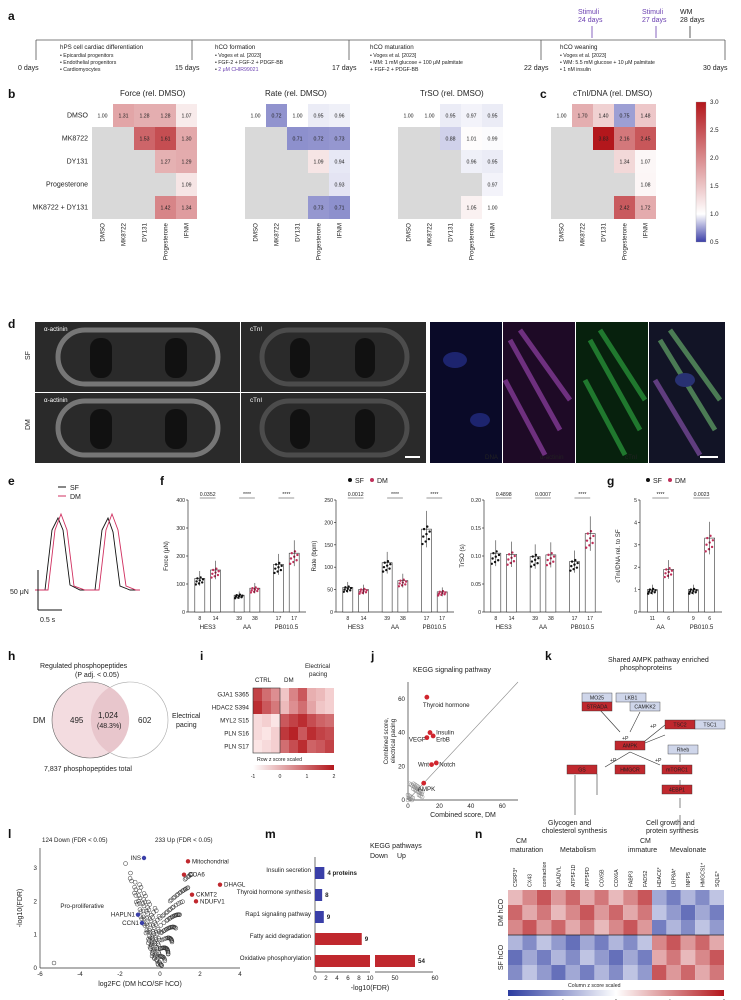 The height and width of the screenshot is (1000, 741). I want to click on heatmap-col-label: DMSO, so click(562, 232).